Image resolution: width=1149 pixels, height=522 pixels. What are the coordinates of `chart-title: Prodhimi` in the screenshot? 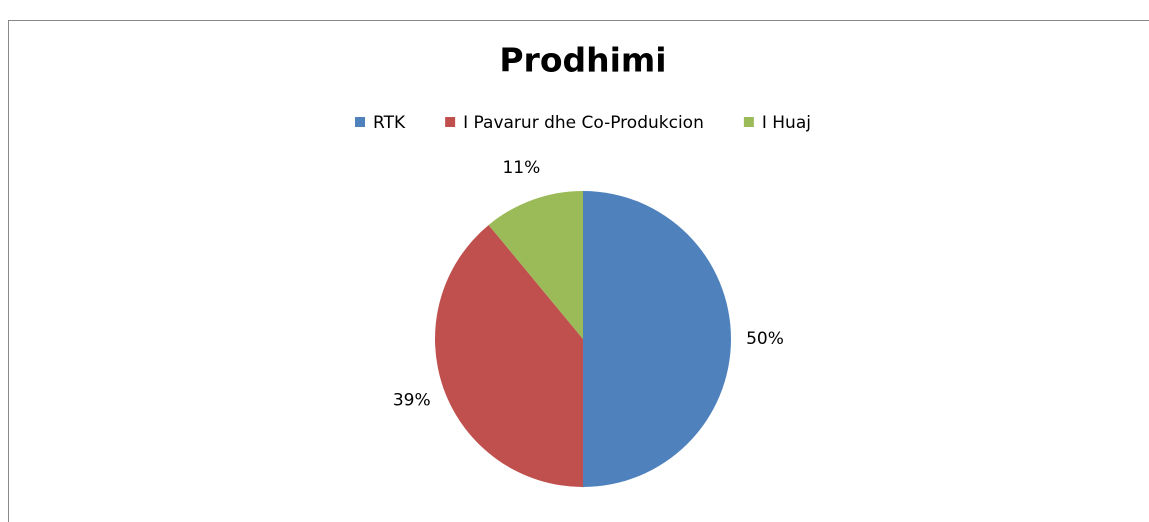 It's located at (582, 60).